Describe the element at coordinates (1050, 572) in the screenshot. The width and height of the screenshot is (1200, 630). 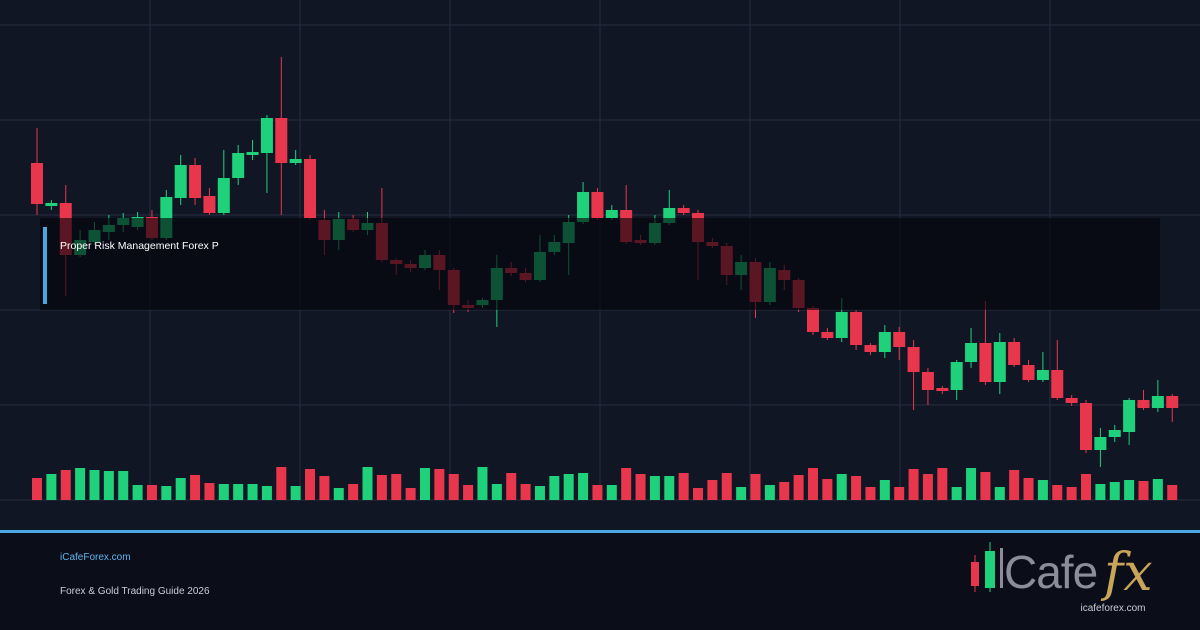
I see `logo-brand: Cafe` at that location.